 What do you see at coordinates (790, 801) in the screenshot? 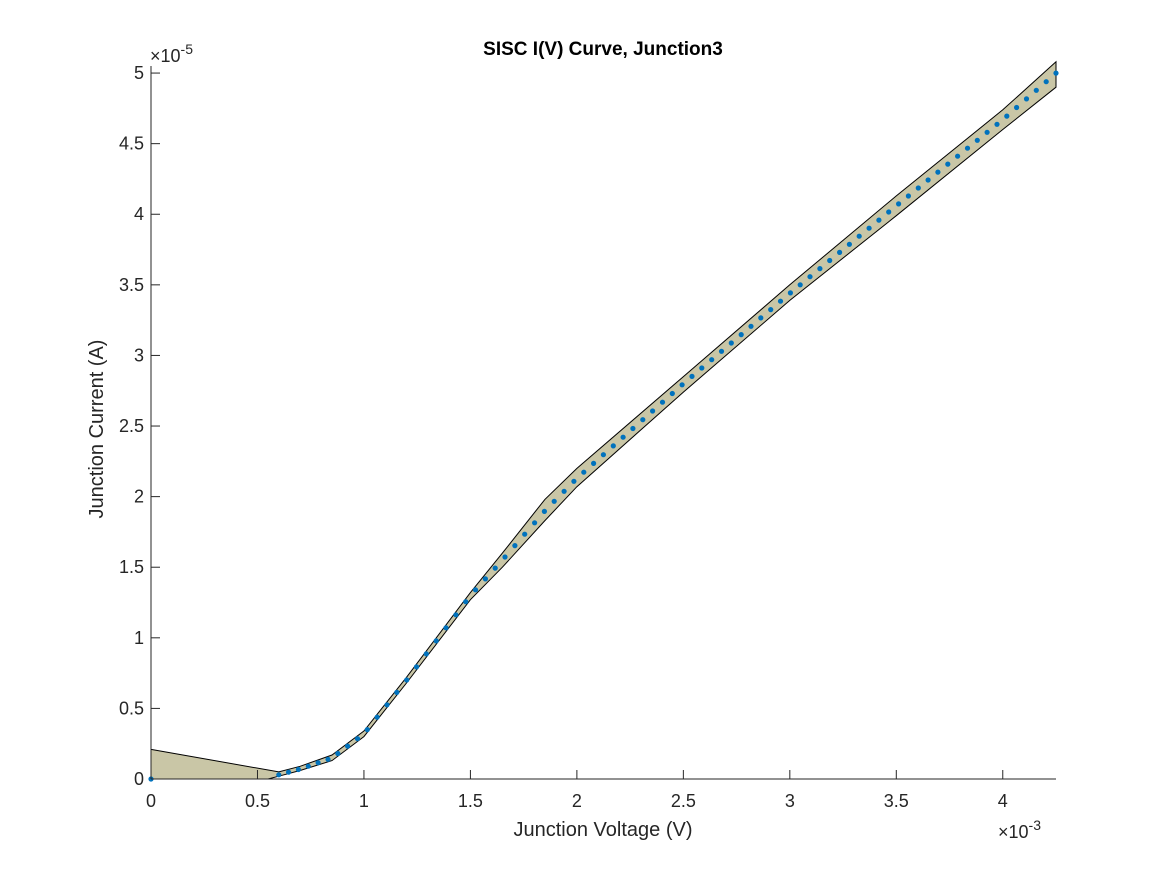
I see `x-tick-label: 3` at bounding box center [790, 801].